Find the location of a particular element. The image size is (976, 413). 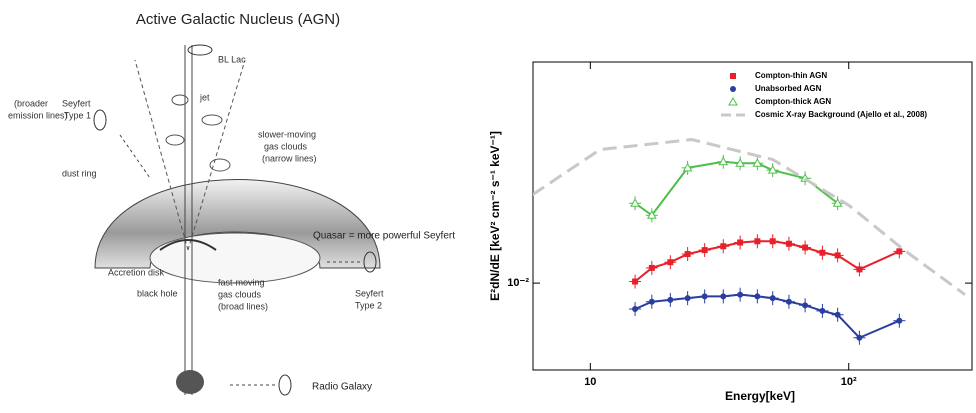

diagram-label: dust ring is located at coordinates (79, 173).